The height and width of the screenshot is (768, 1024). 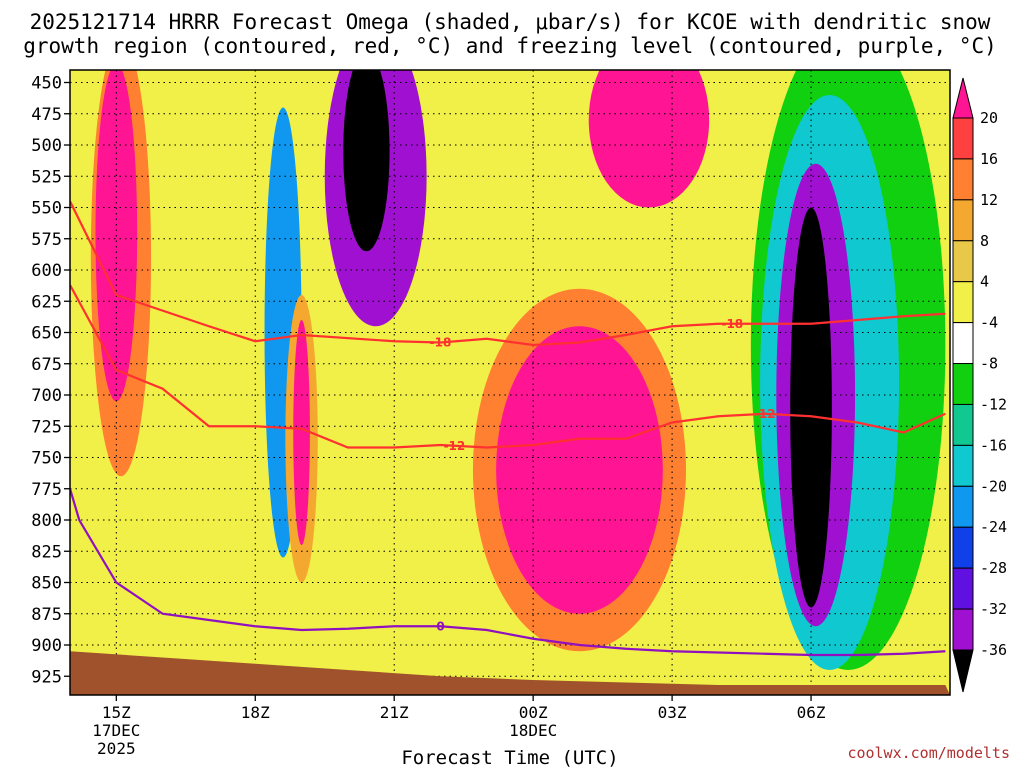 I want to click on y-tick-label-550: 550, so click(x=46, y=209).